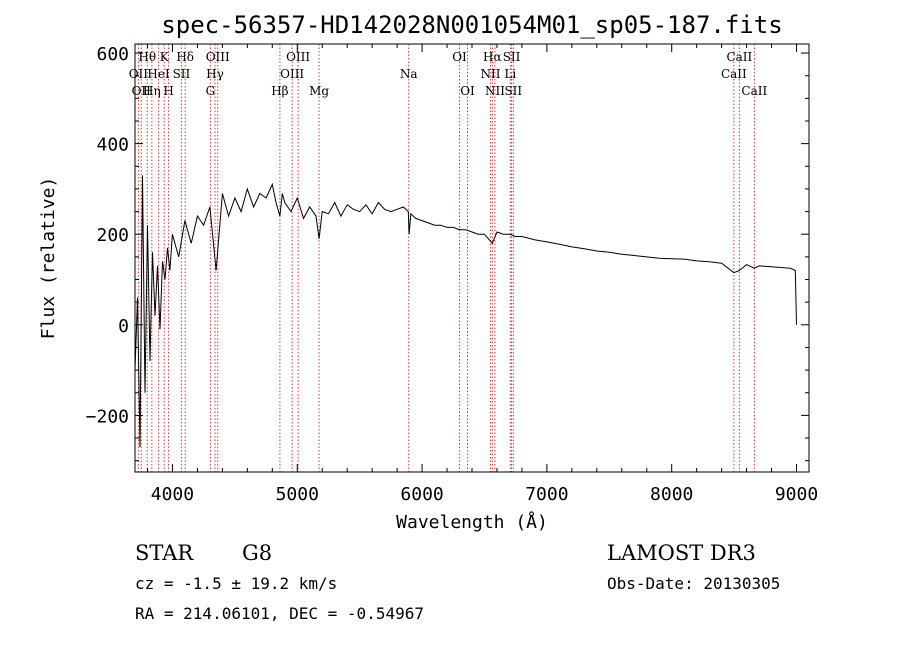 The height and width of the screenshot is (649, 900). Describe the element at coordinates (421, 494) in the screenshot. I see `x-tick-label: 6000` at that location.